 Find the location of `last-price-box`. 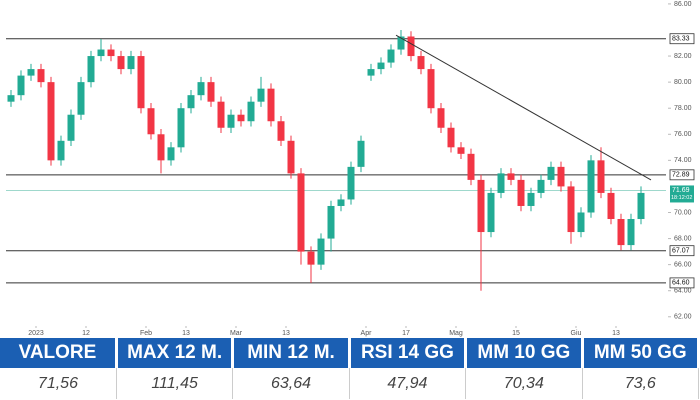

last-price-box is located at coordinates (682, 194).